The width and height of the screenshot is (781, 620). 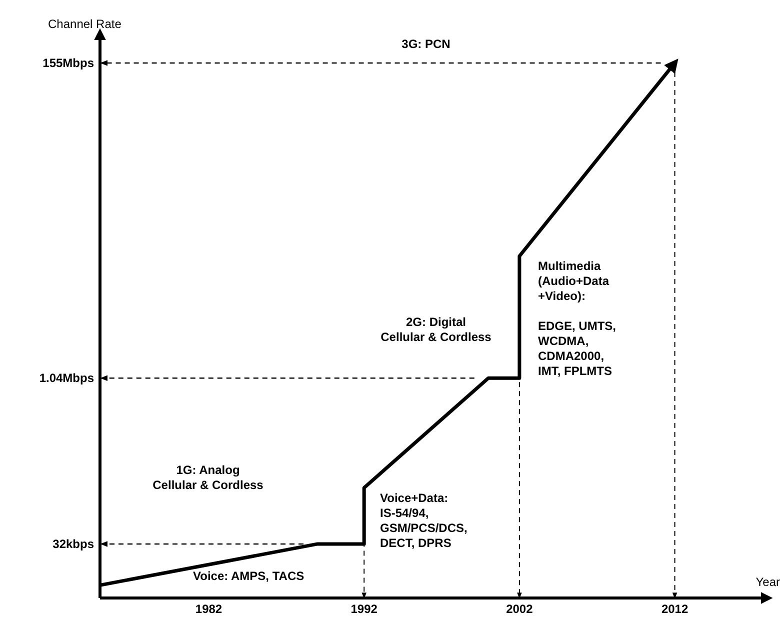 What do you see at coordinates (424, 520) in the screenshot?
I see `annotation: Voice+Data: IS-54/94, GSM/PCS/DCS, DECT, DPRS` at bounding box center [424, 520].